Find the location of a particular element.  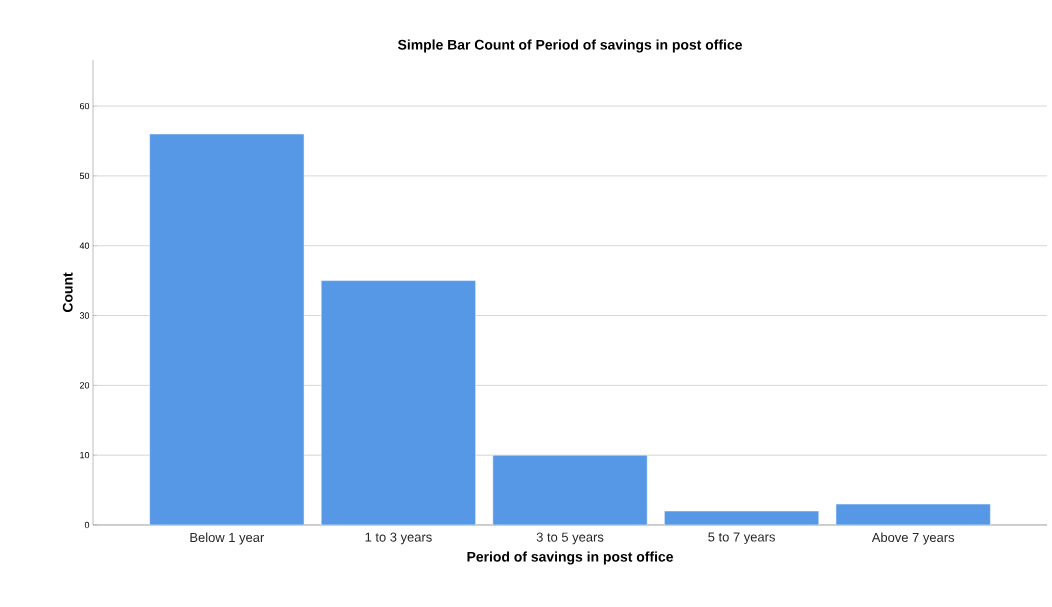

x-tick-label: 1 to 3 years is located at coordinates (398, 538).